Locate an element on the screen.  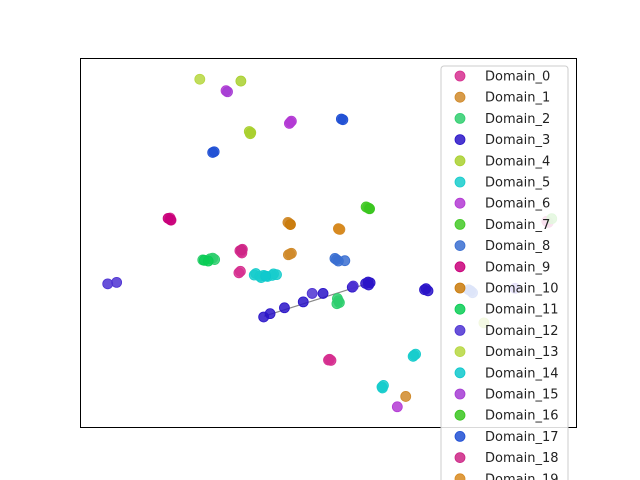
legend-label-domain-12: Domain_12 is located at coordinates (522, 331).